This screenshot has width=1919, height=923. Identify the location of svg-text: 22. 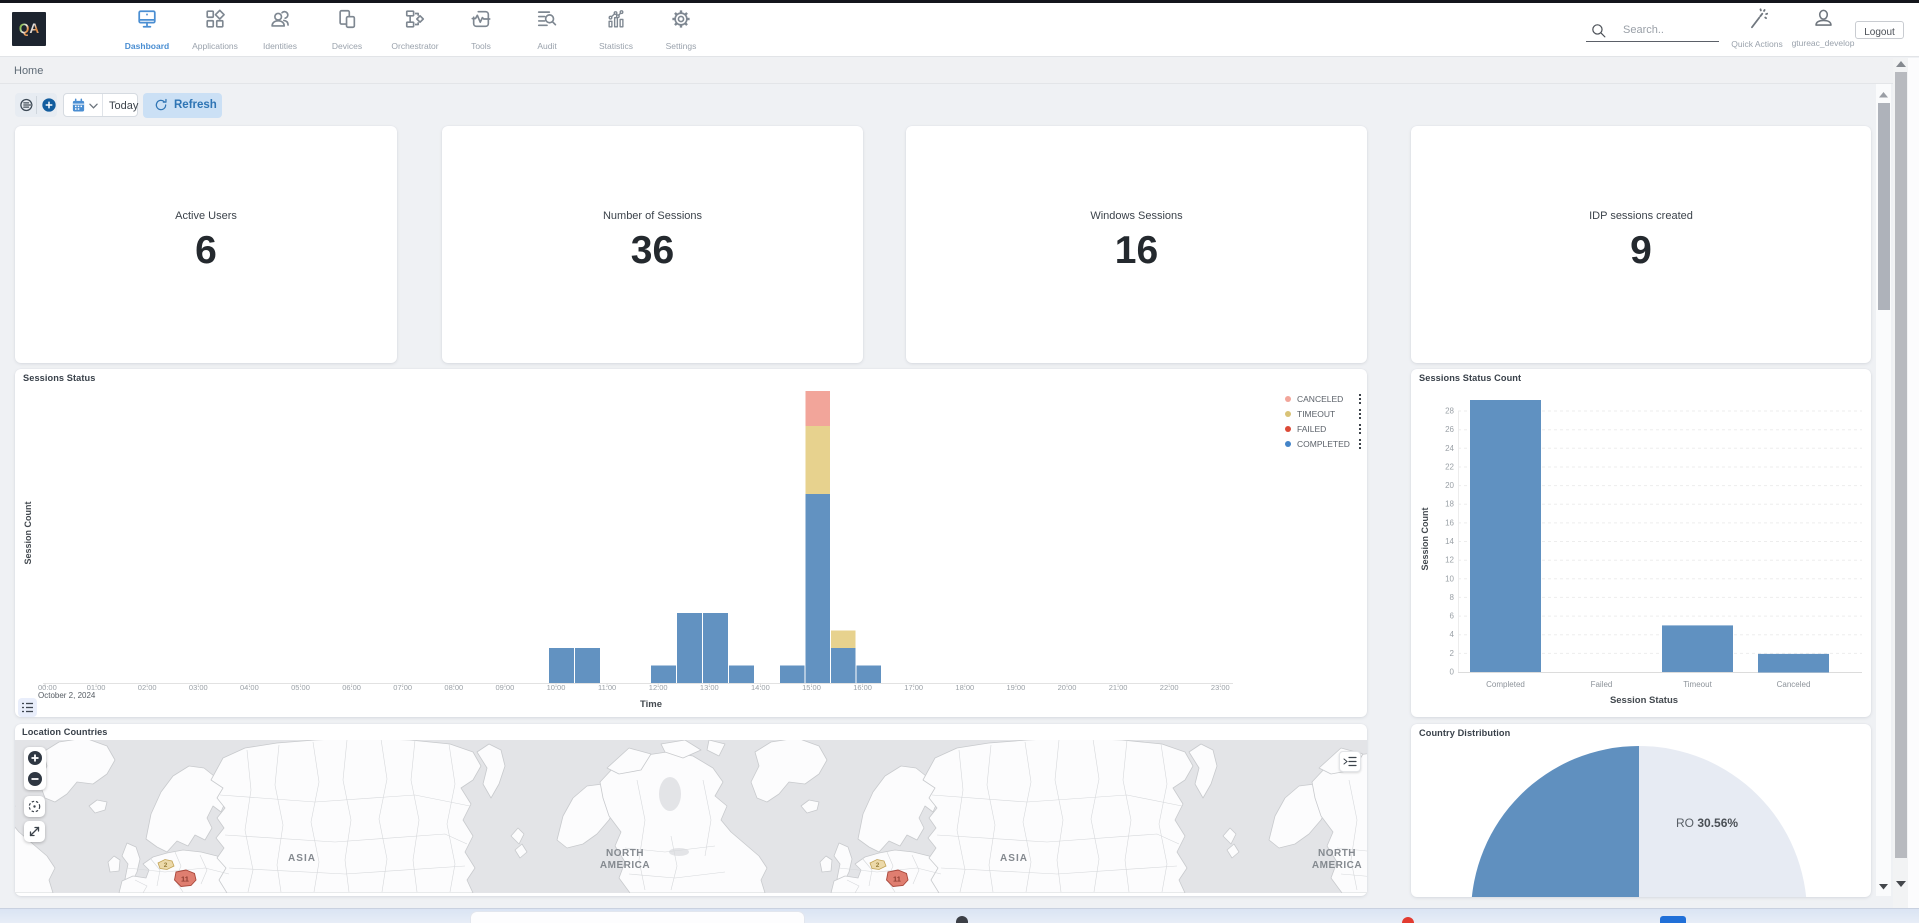
(1449, 467).